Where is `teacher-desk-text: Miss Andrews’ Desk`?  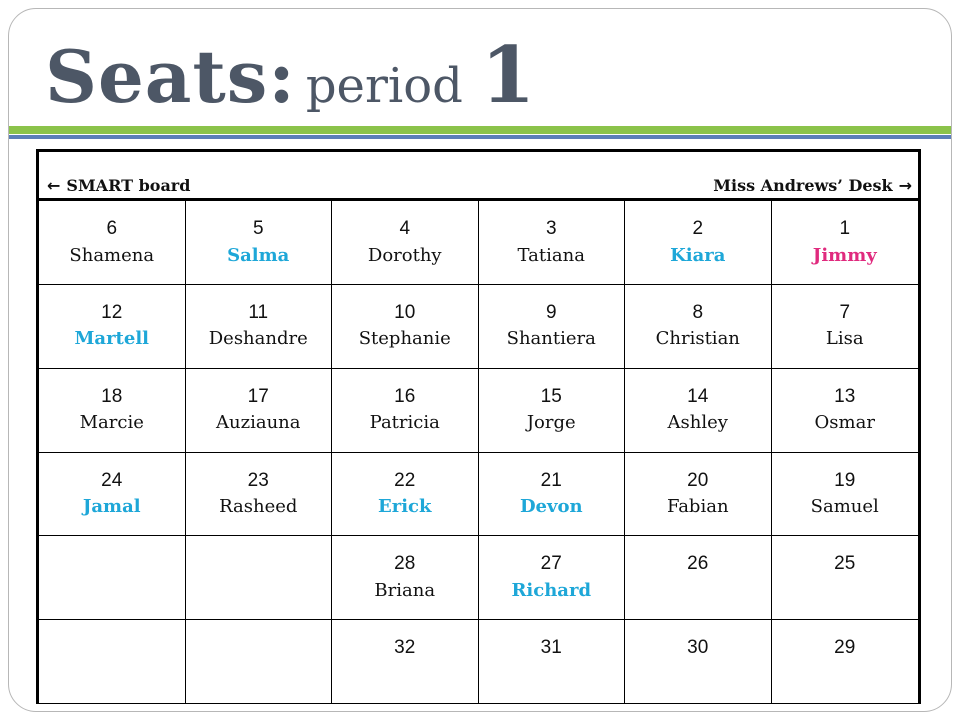
teacher-desk-text: Miss Andrews’ Desk is located at coordinates (803, 185).